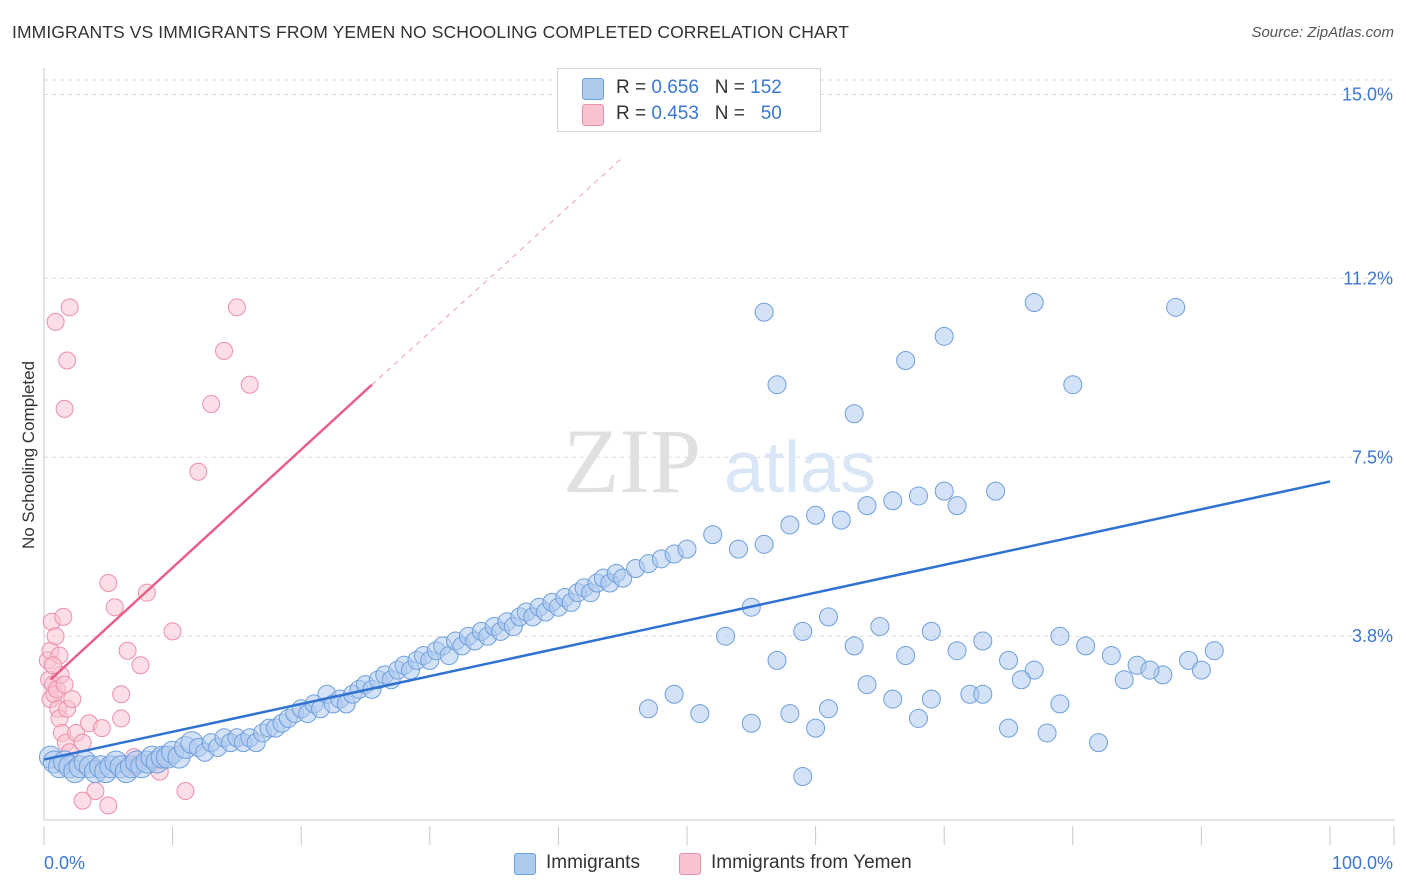 This screenshot has width=1406, height=892. Describe the element at coordinates (1367, 95) in the screenshot. I see `y-tick-label: 15.0%` at that location.